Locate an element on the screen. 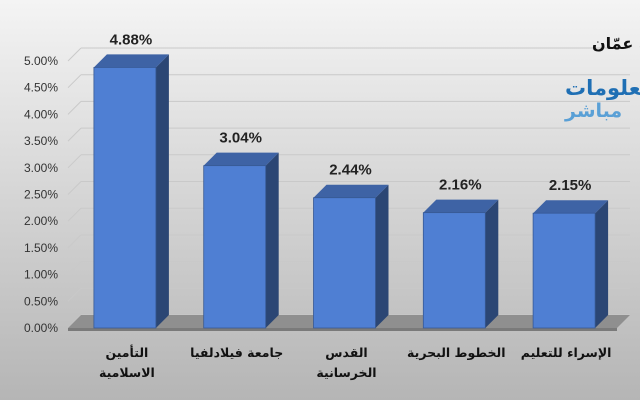 The height and width of the screenshot is (400, 640). category-label: الخرسانية is located at coordinates (346, 372).